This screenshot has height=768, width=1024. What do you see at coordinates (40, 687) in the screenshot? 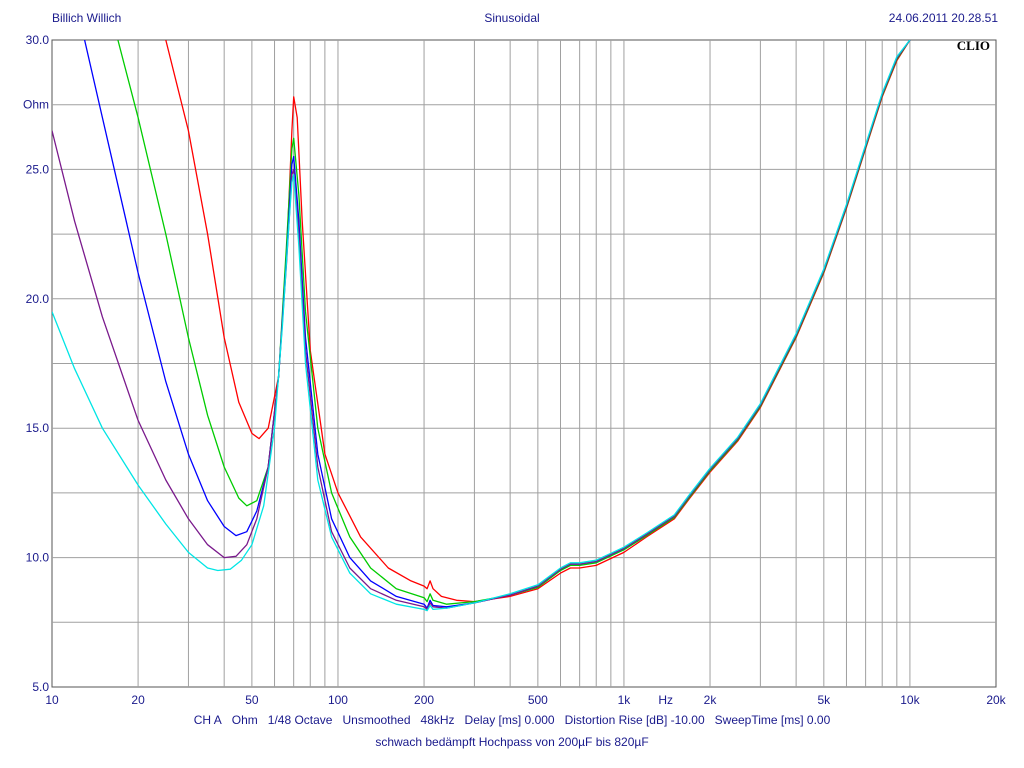
I see `y-tick-label: 5.0` at bounding box center [40, 687].